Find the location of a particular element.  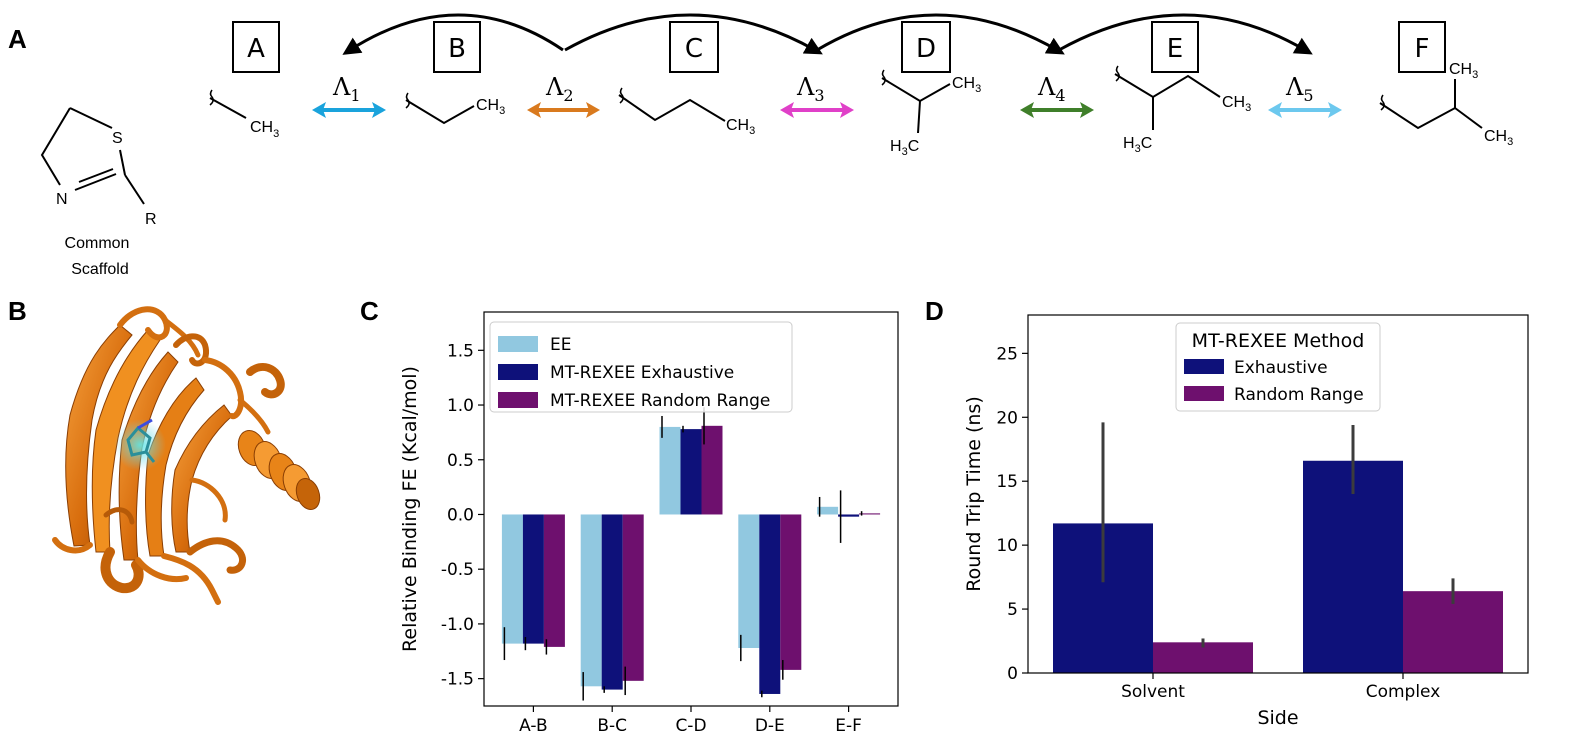

state-box-b is located at coordinates (457, 47).